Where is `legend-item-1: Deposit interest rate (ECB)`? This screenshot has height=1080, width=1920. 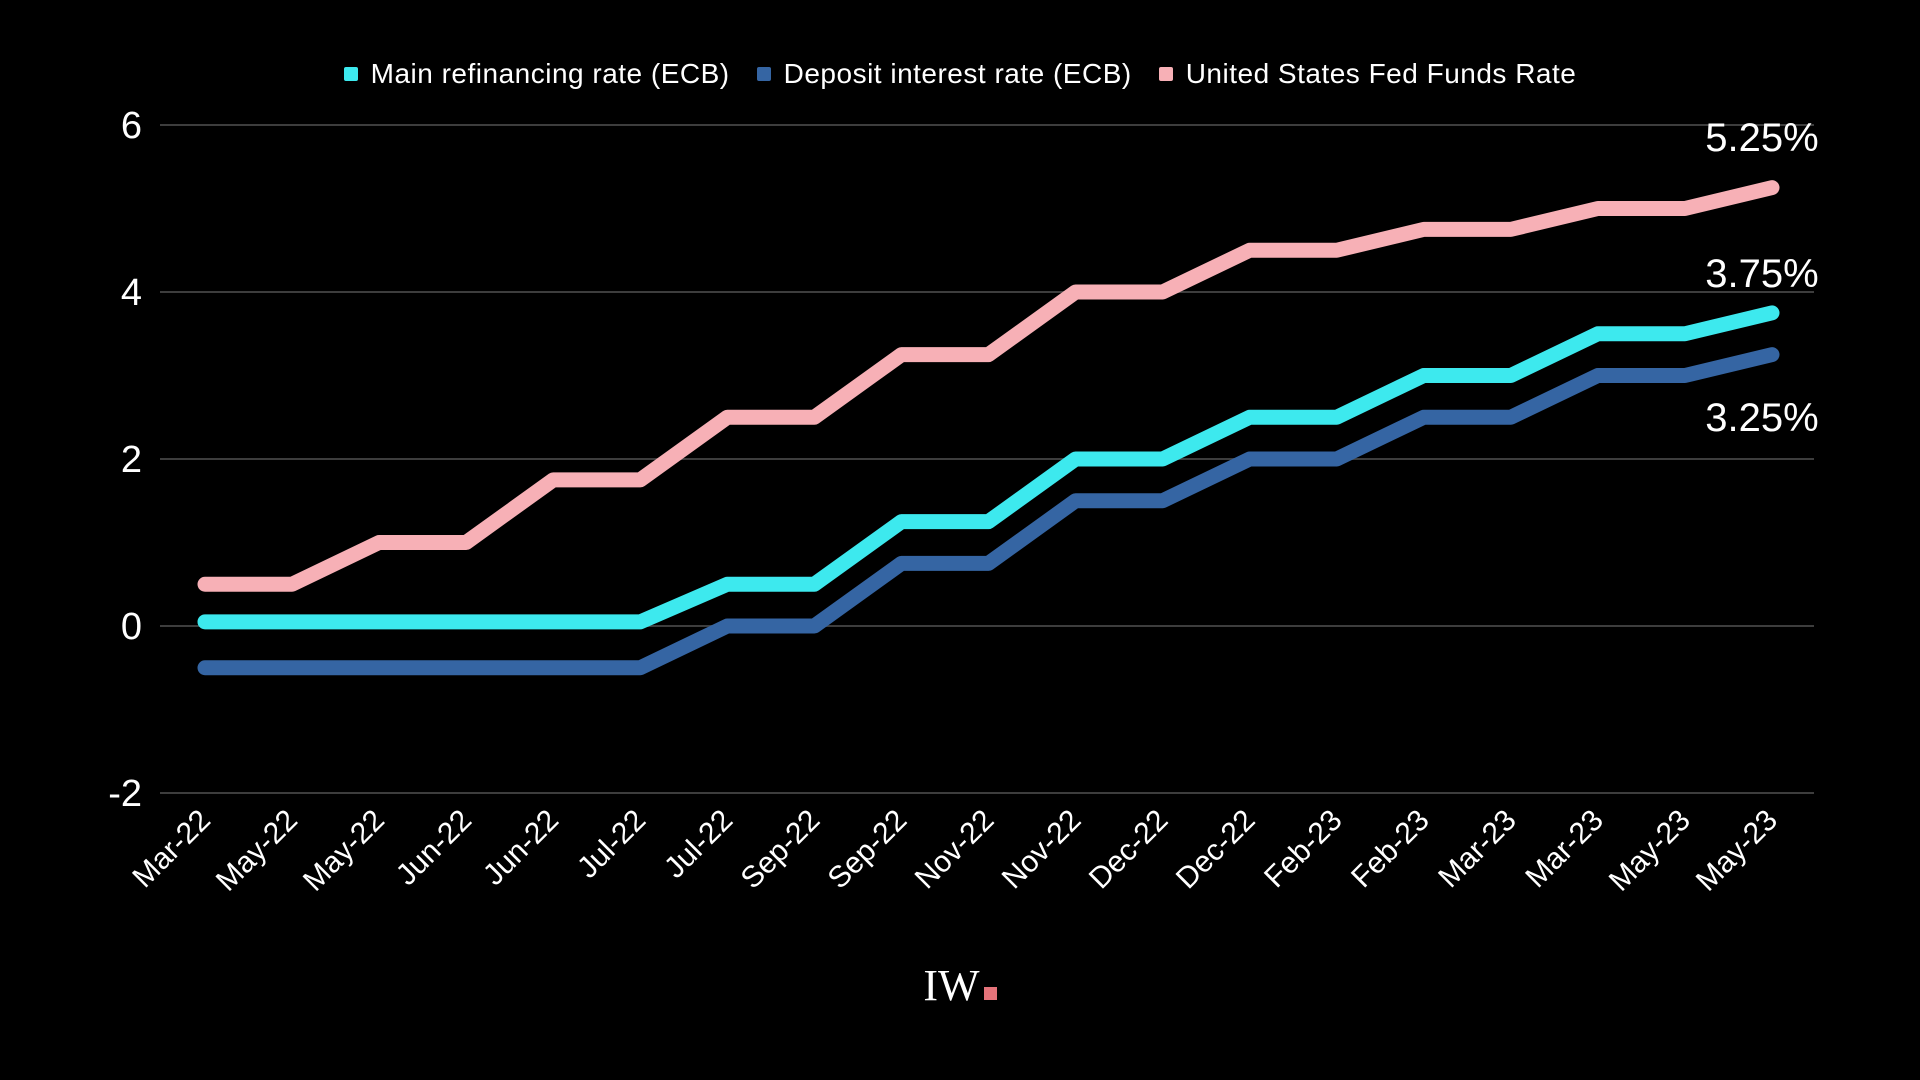 legend-item-1: Deposit interest rate (ECB) is located at coordinates (944, 74).